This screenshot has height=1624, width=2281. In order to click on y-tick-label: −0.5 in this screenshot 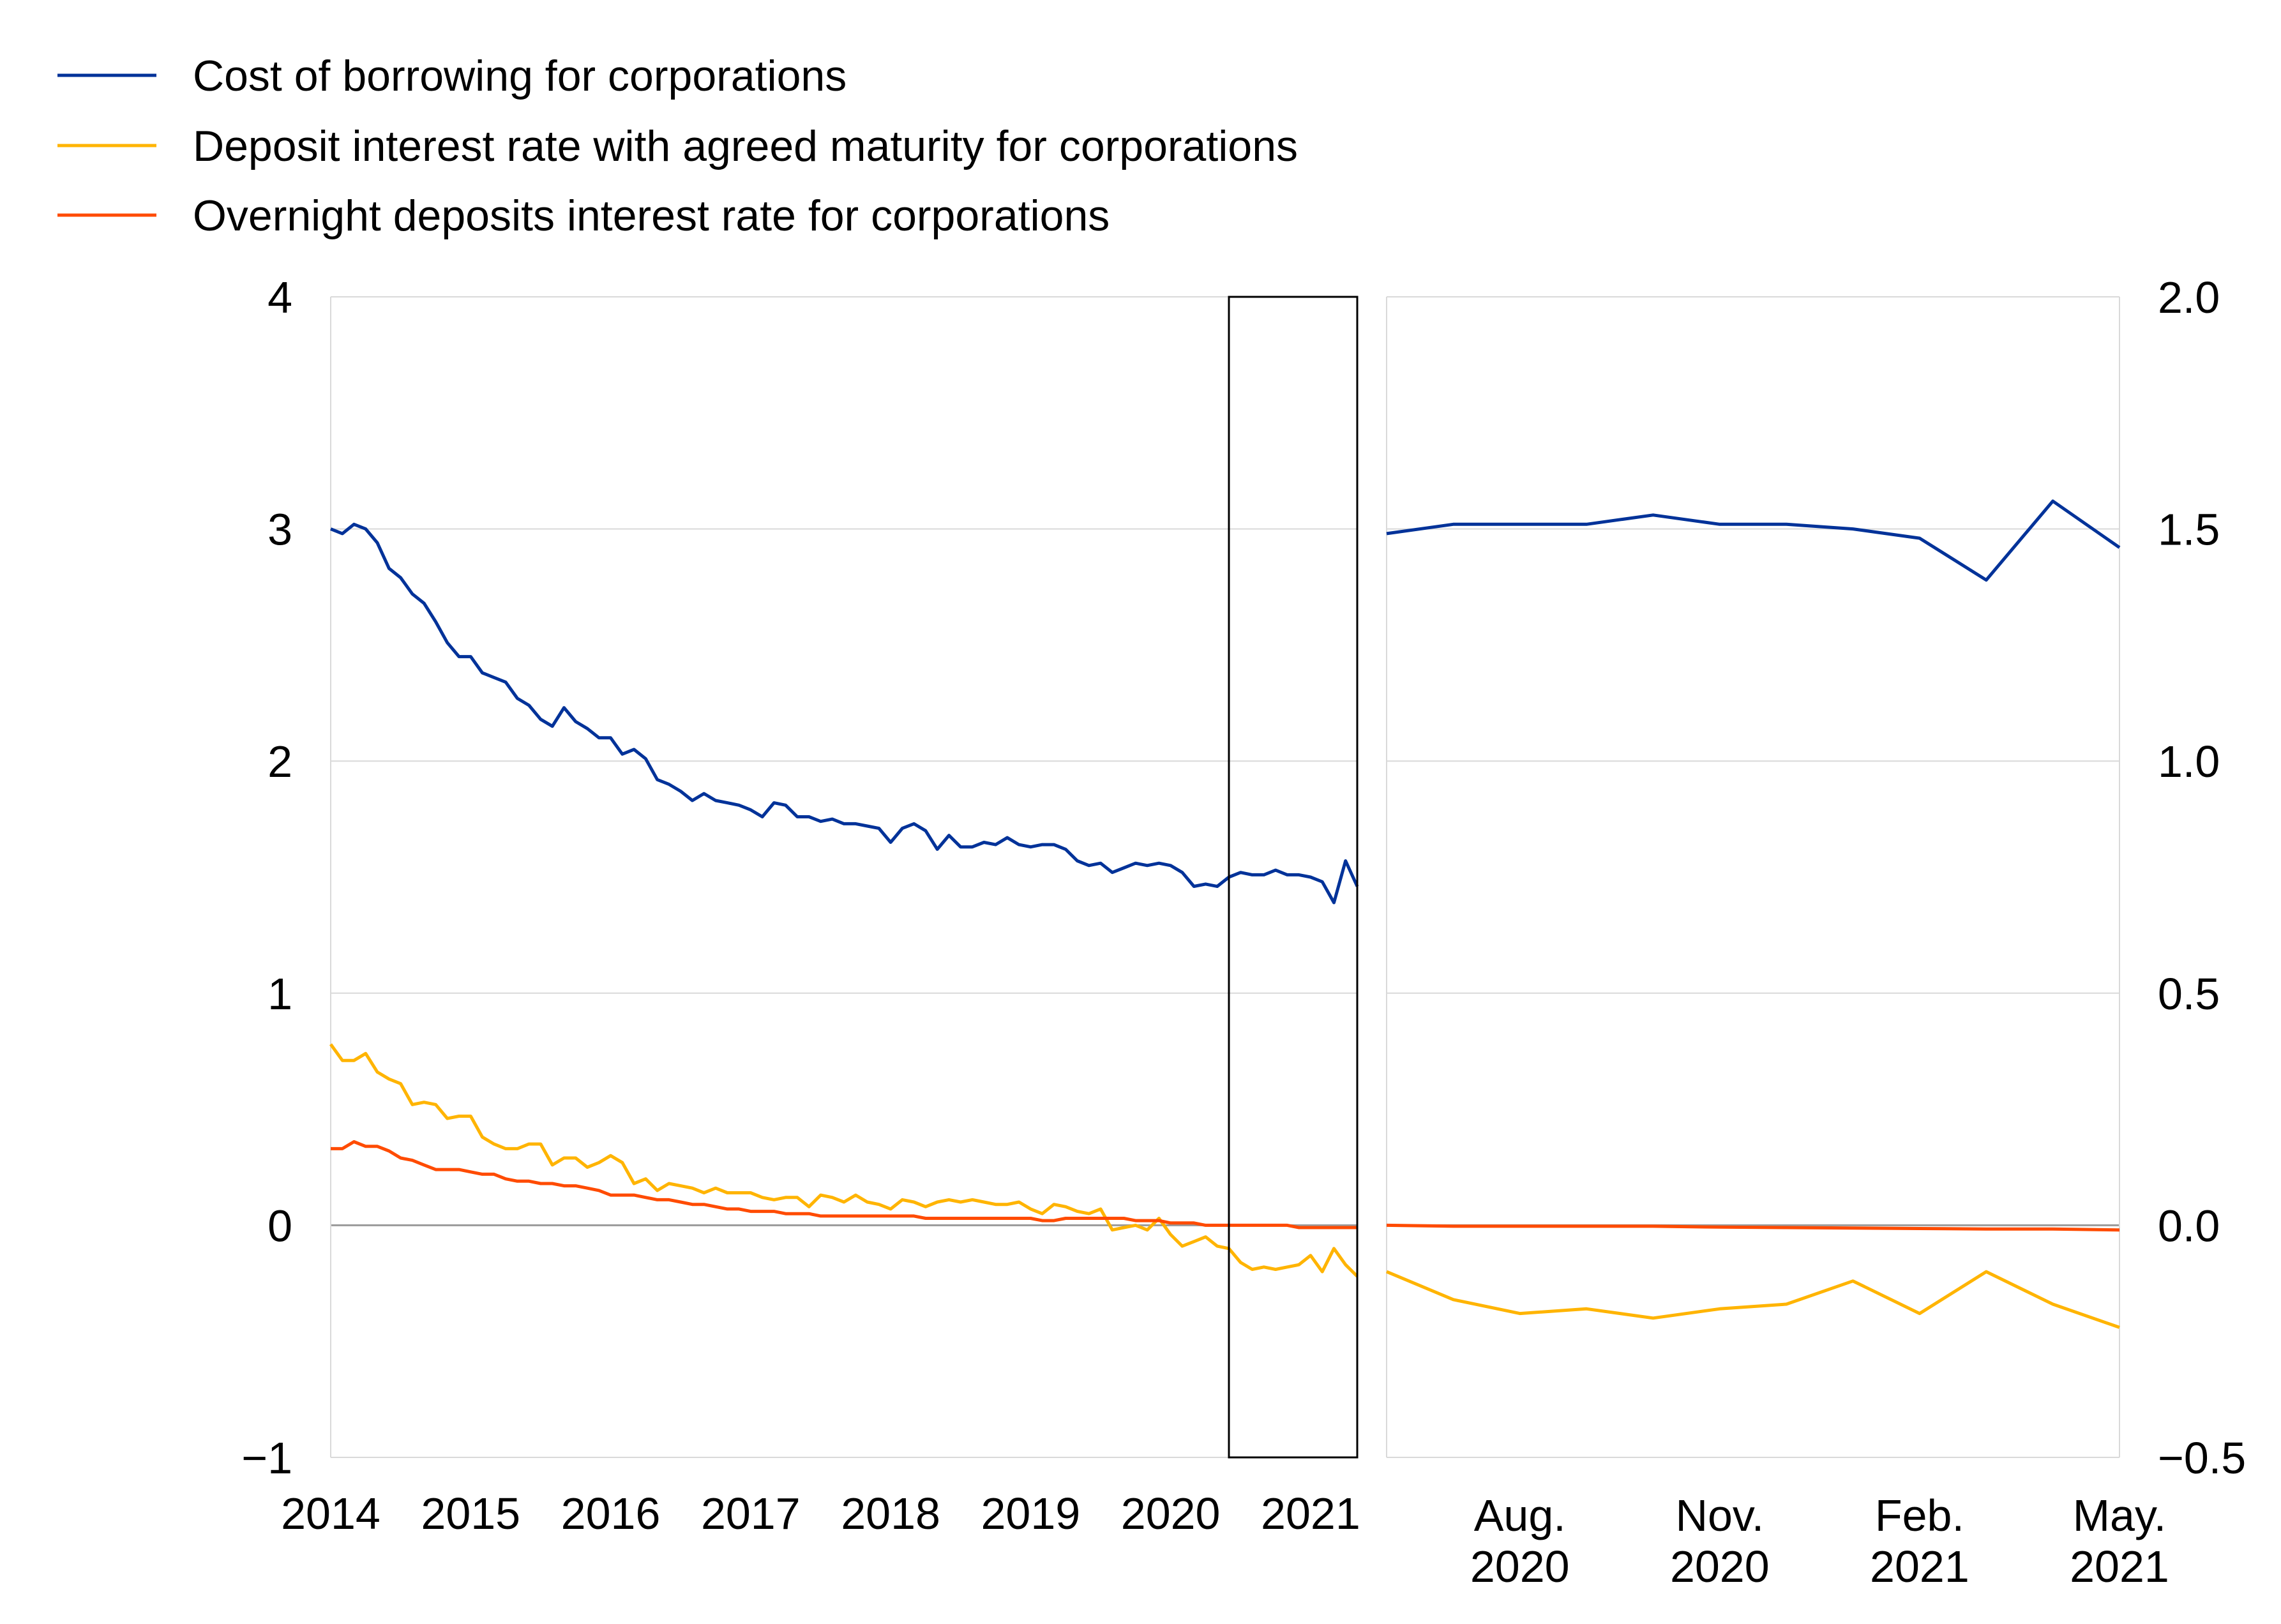, I will do `click(2202, 1458)`.